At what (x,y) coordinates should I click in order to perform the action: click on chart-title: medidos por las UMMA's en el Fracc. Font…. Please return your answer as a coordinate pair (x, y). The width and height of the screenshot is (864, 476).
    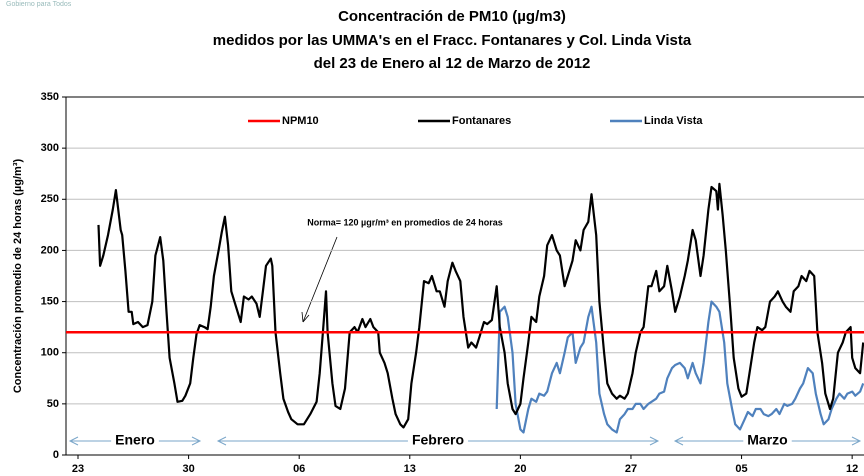
    Looking at the image, I should click on (452, 40).